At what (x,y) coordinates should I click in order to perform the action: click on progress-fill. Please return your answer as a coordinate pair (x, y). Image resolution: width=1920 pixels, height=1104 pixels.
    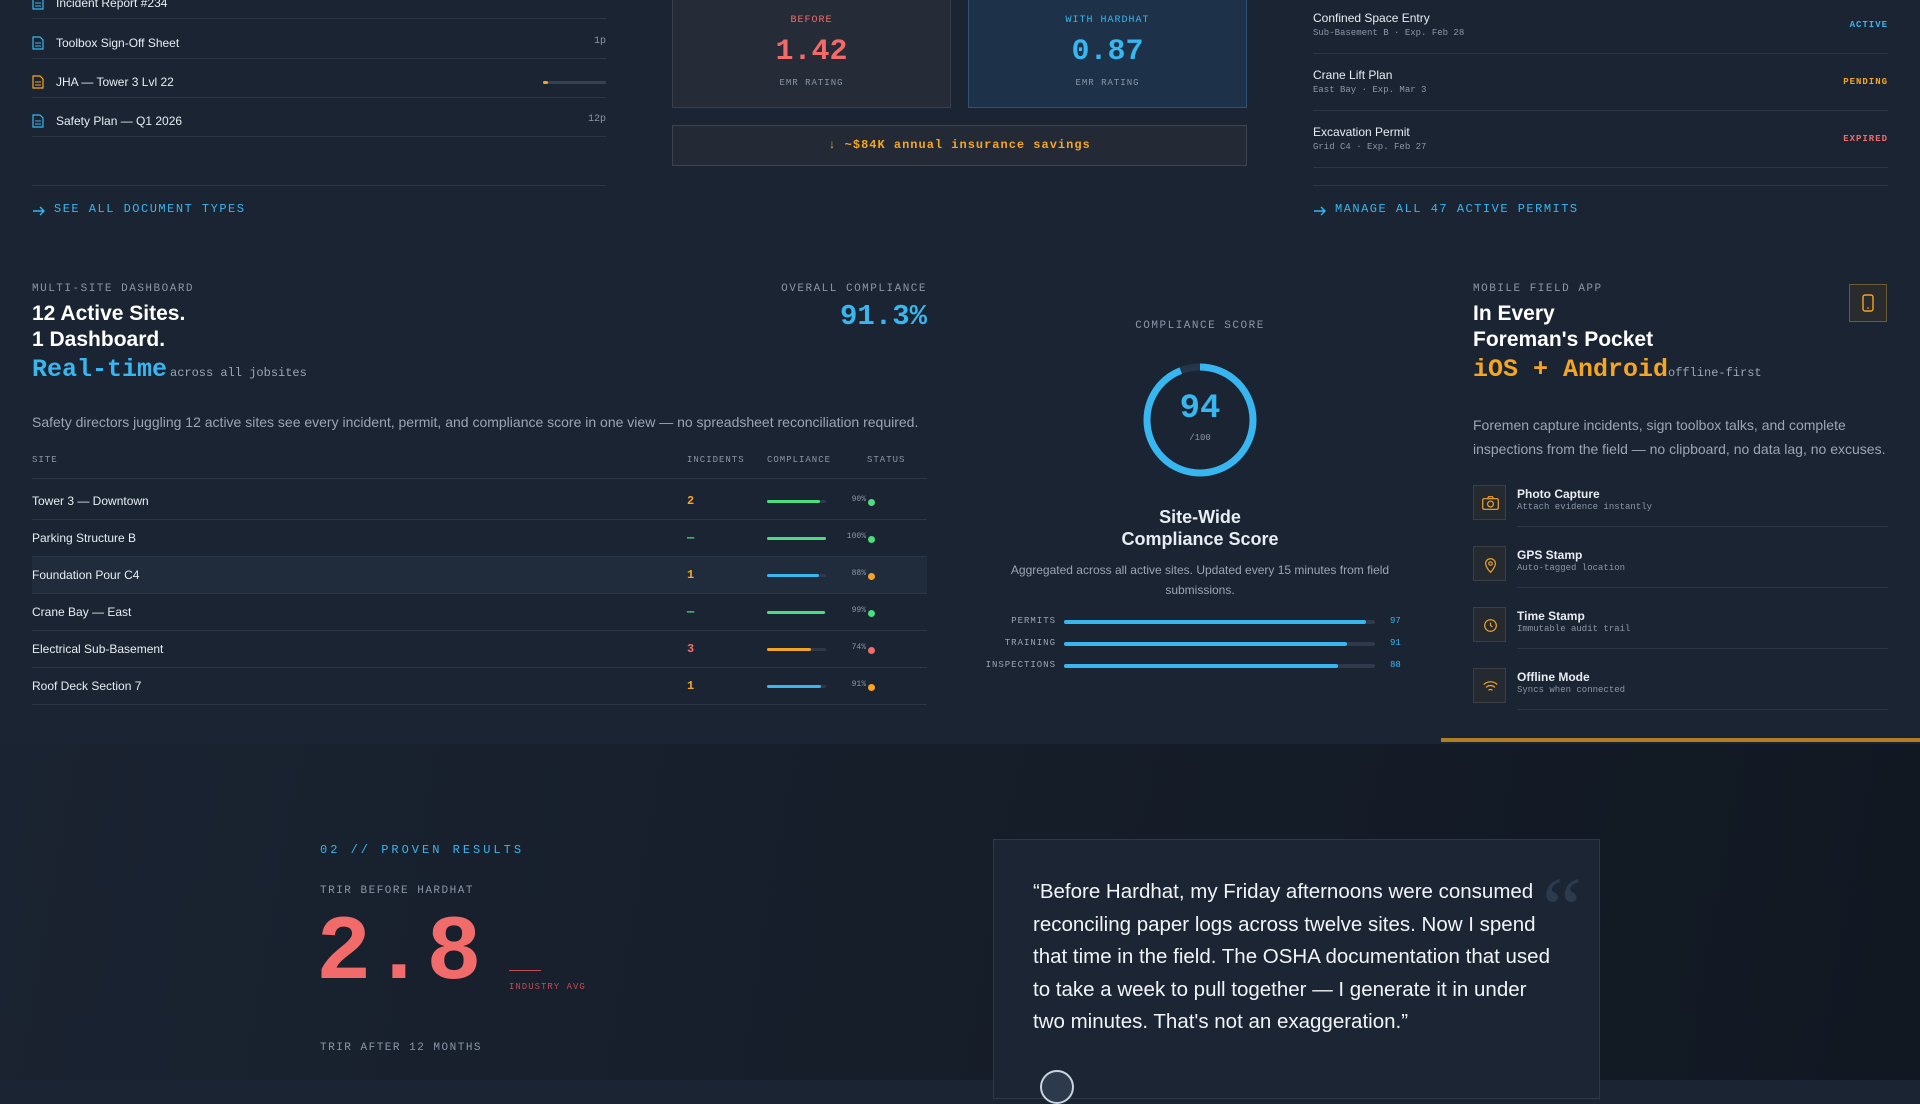
    Looking at the image, I should click on (546, 82).